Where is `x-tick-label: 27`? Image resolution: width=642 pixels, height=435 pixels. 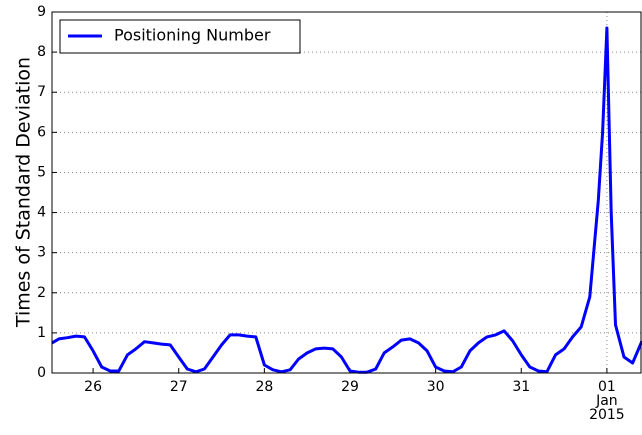
x-tick-label: 27 is located at coordinates (178, 387).